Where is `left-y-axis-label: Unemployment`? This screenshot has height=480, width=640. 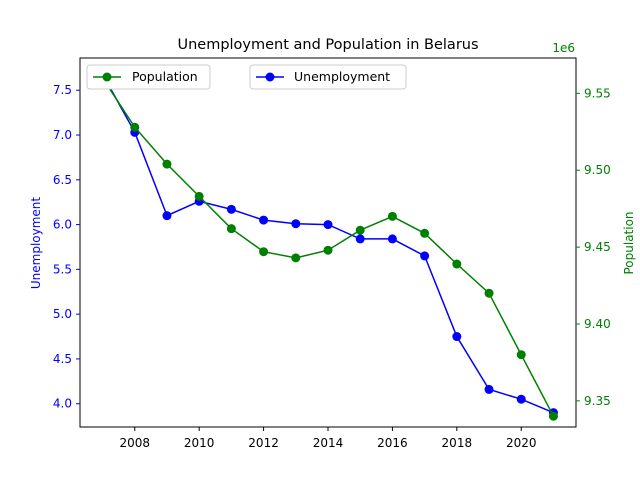
left-y-axis-label: Unemployment is located at coordinates (36, 243).